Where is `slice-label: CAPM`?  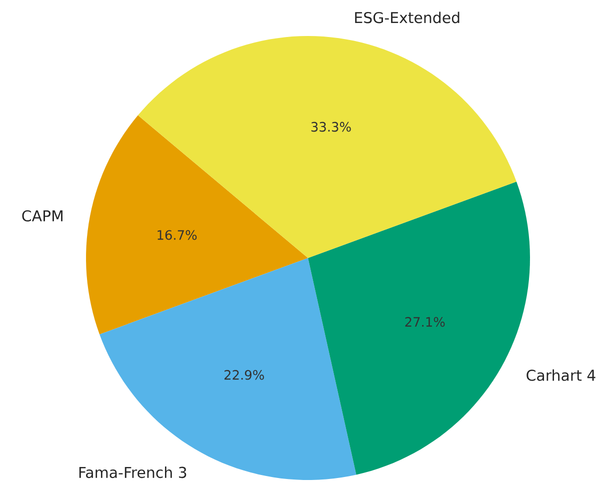
slice-label: CAPM is located at coordinates (42, 216).